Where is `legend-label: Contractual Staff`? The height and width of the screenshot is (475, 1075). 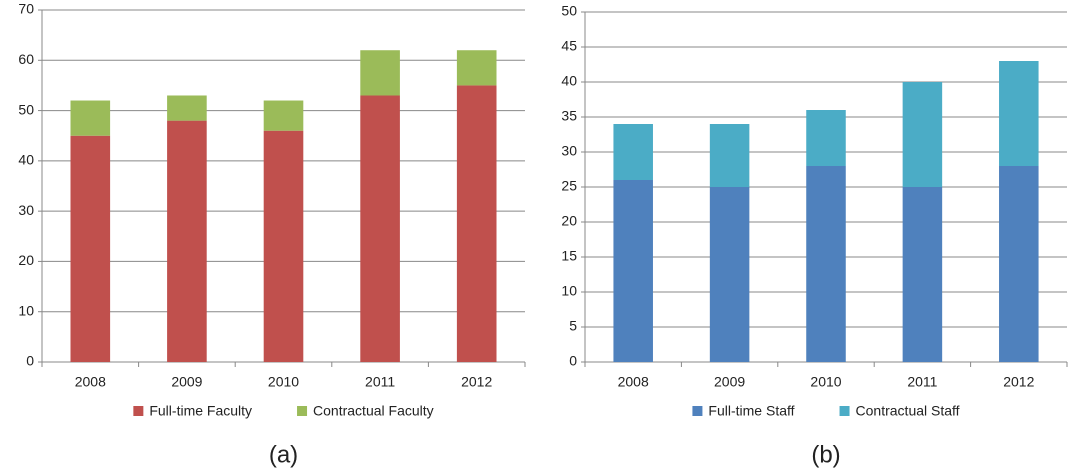 legend-label: Contractual Staff is located at coordinates (908, 411).